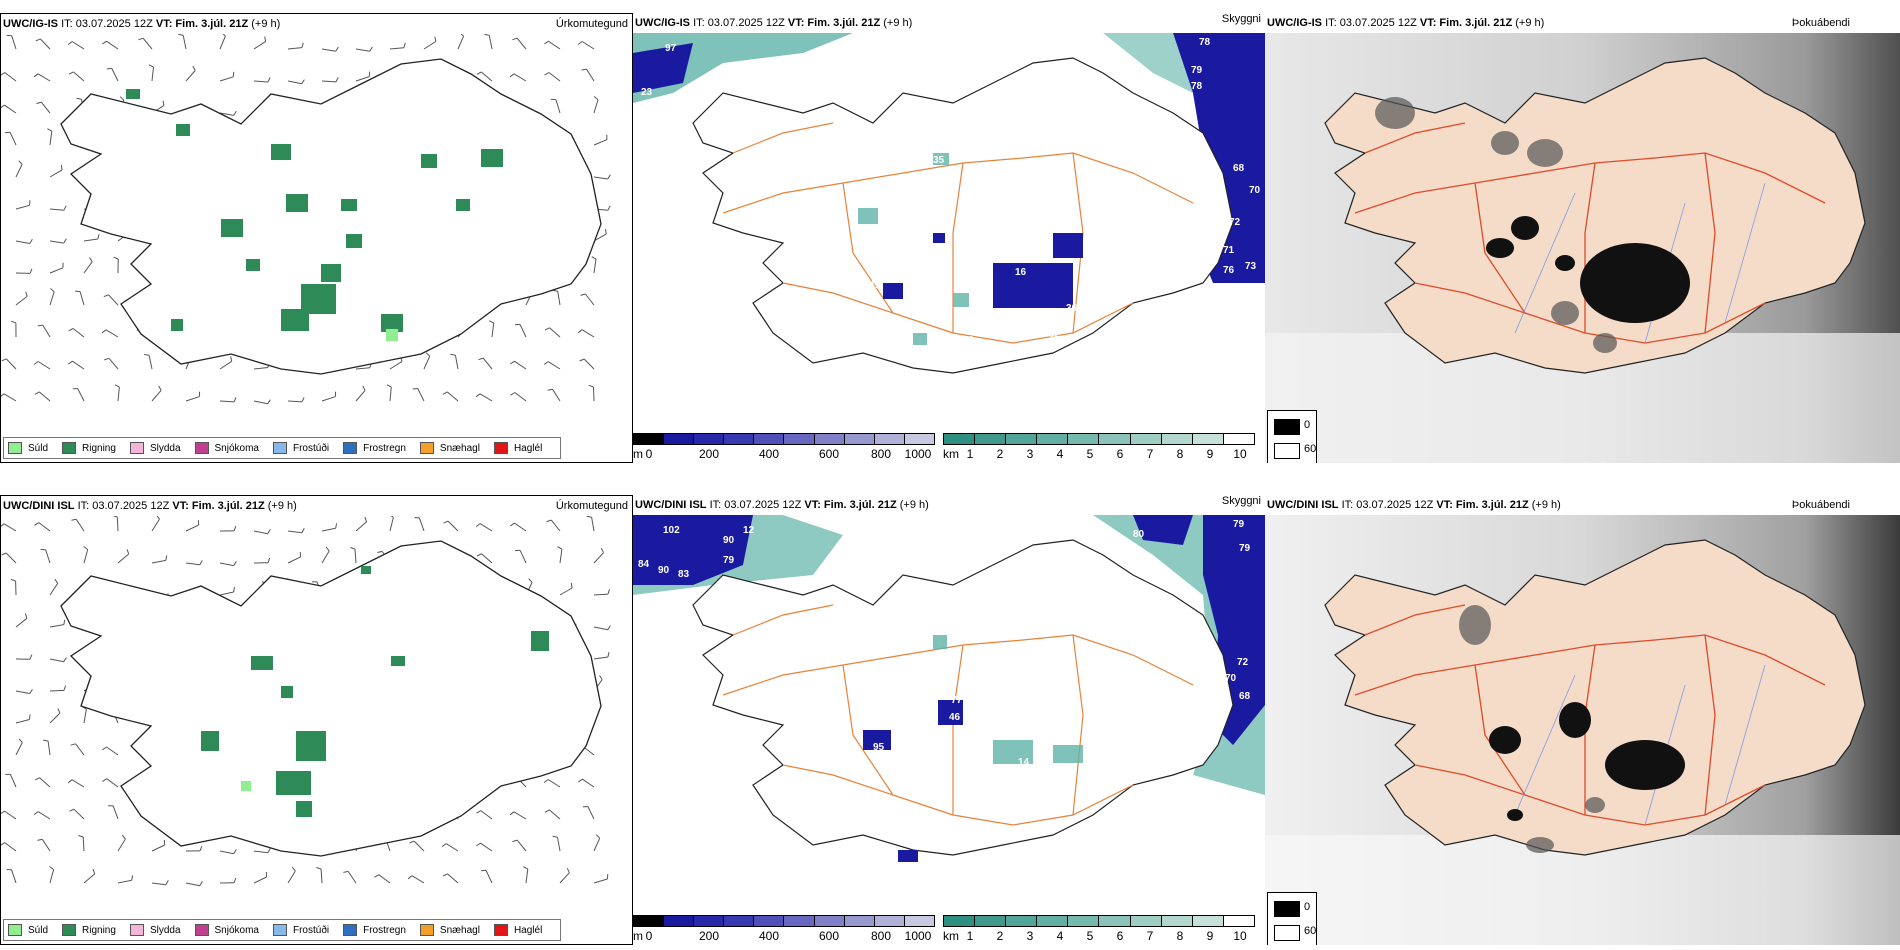 This screenshot has height=950, width=1900. What do you see at coordinates (684, 574) in the screenshot?
I see `visibility-value-label: 83` at bounding box center [684, 574].